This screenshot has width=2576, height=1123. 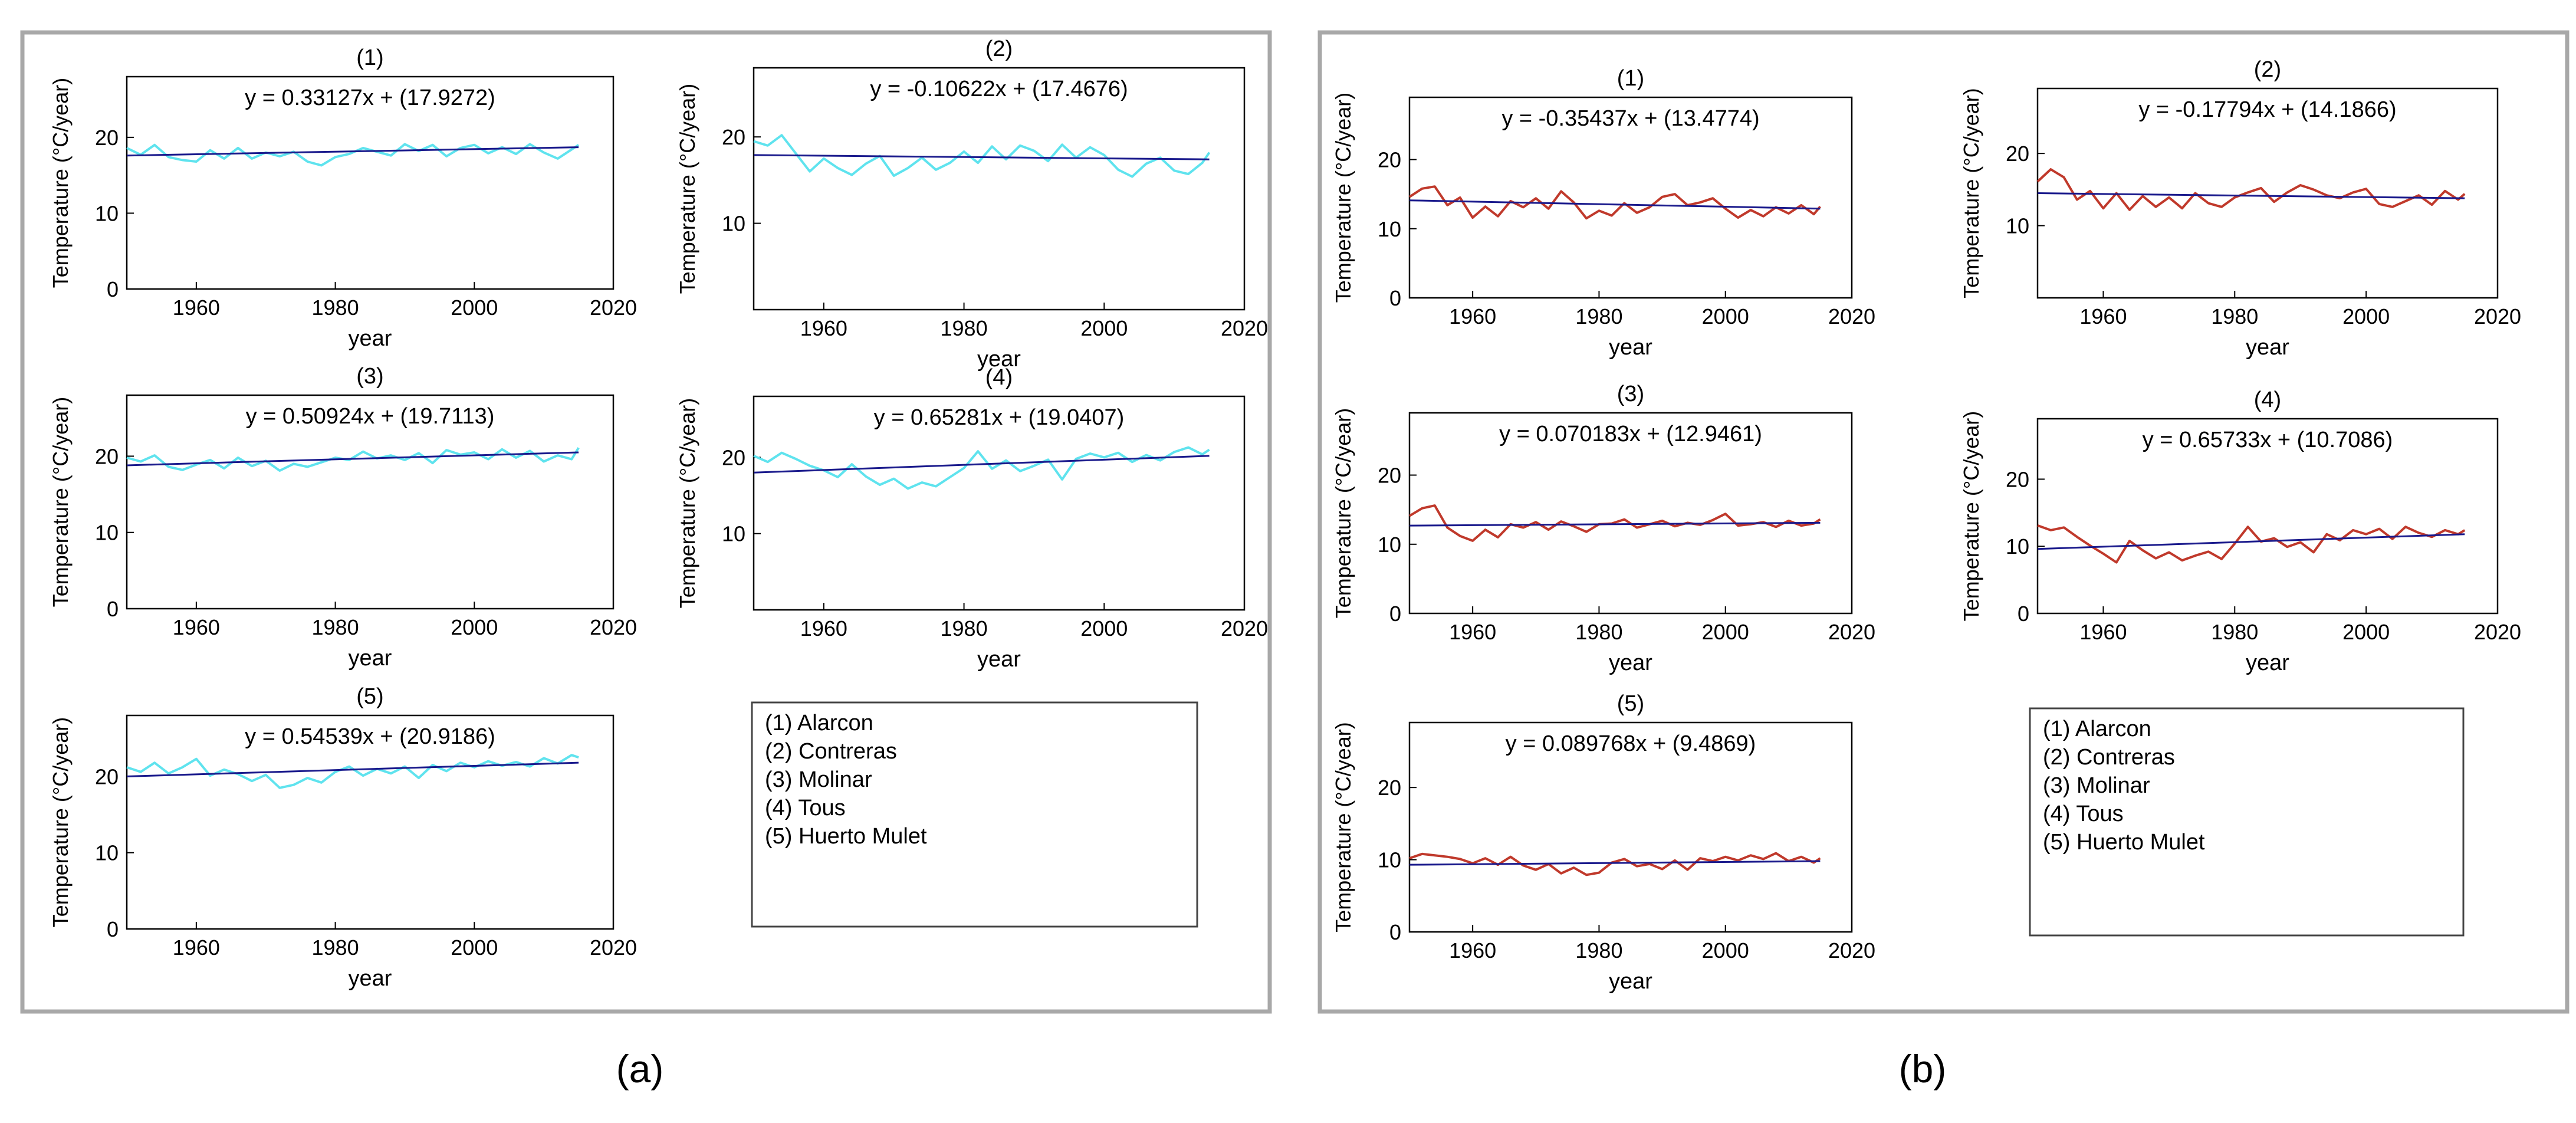 What do you see at coordinates (999, 89) in the screenshot?
I see `trend-equation: y = -0.10622x + (17.4676)` at bounding box center [999, 89].